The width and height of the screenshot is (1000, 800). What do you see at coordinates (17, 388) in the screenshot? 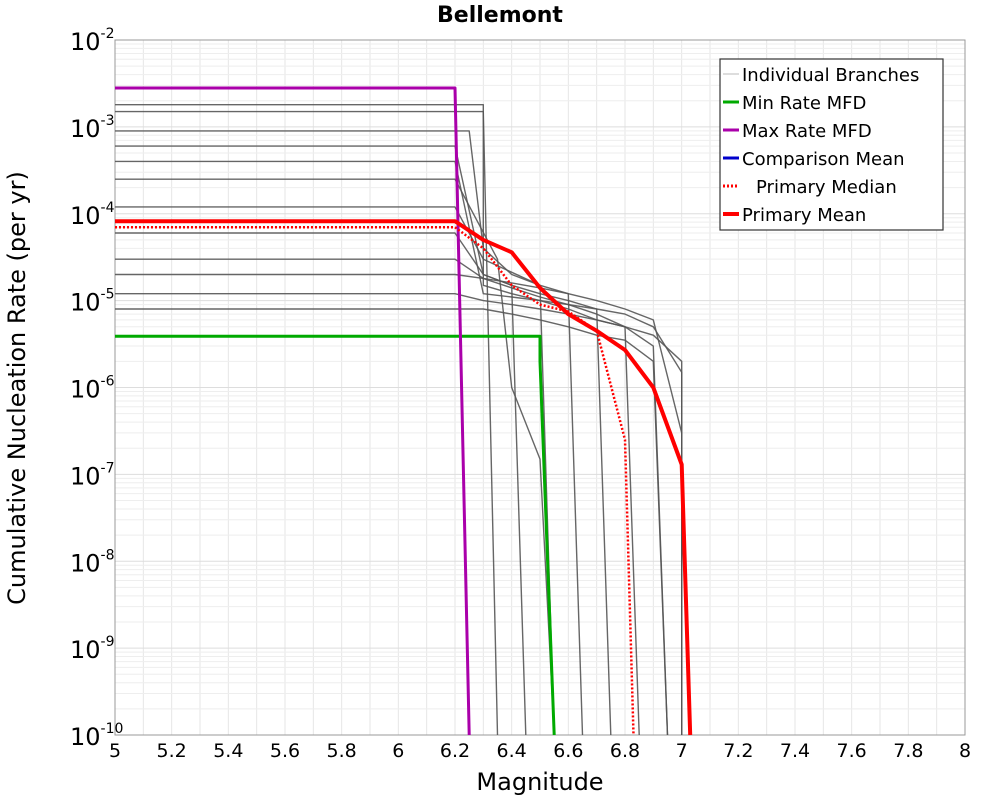
I see `y-axis-label: Cumulative Nucleation Rate (per yr)` at bounding box center [17, 388].